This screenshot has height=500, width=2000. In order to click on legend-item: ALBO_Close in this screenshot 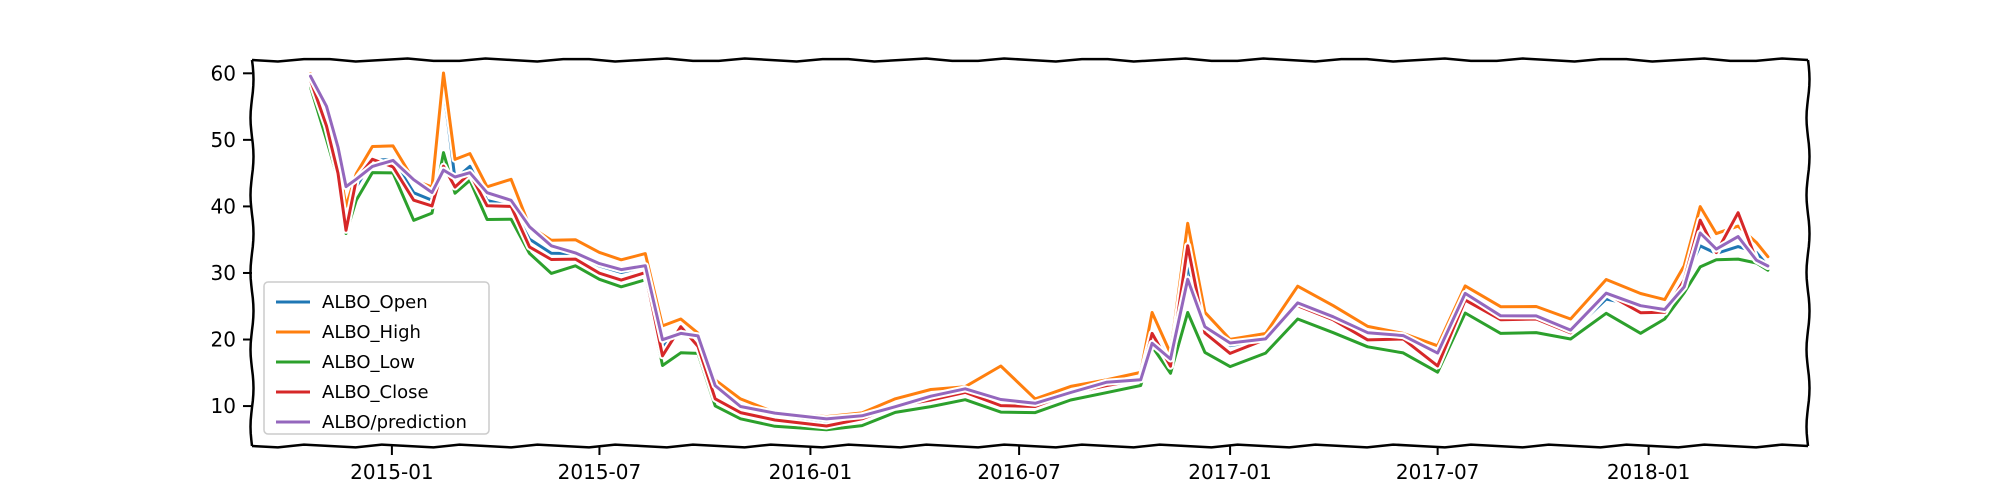, I will do `click(352, 392)`.